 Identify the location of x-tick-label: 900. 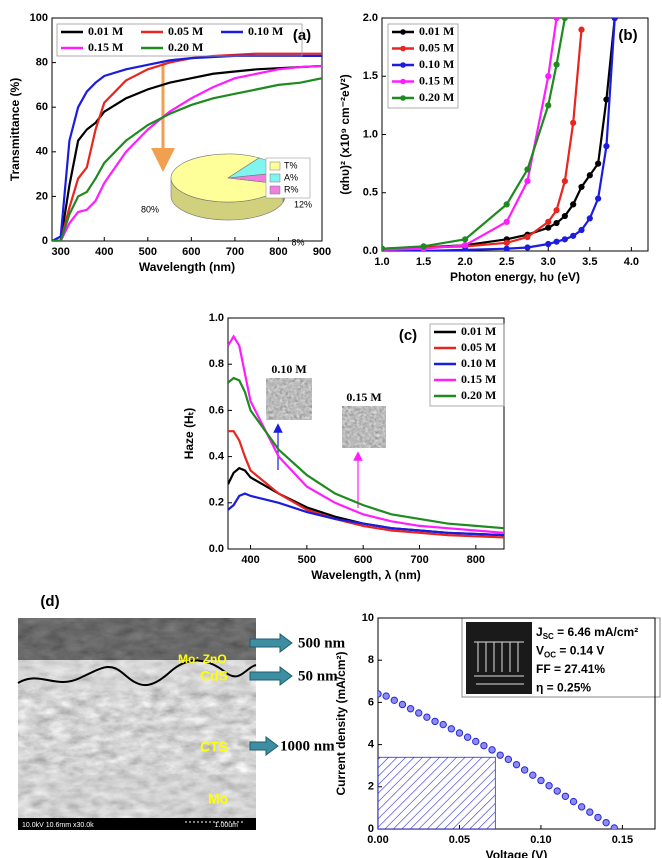
(322, 252).